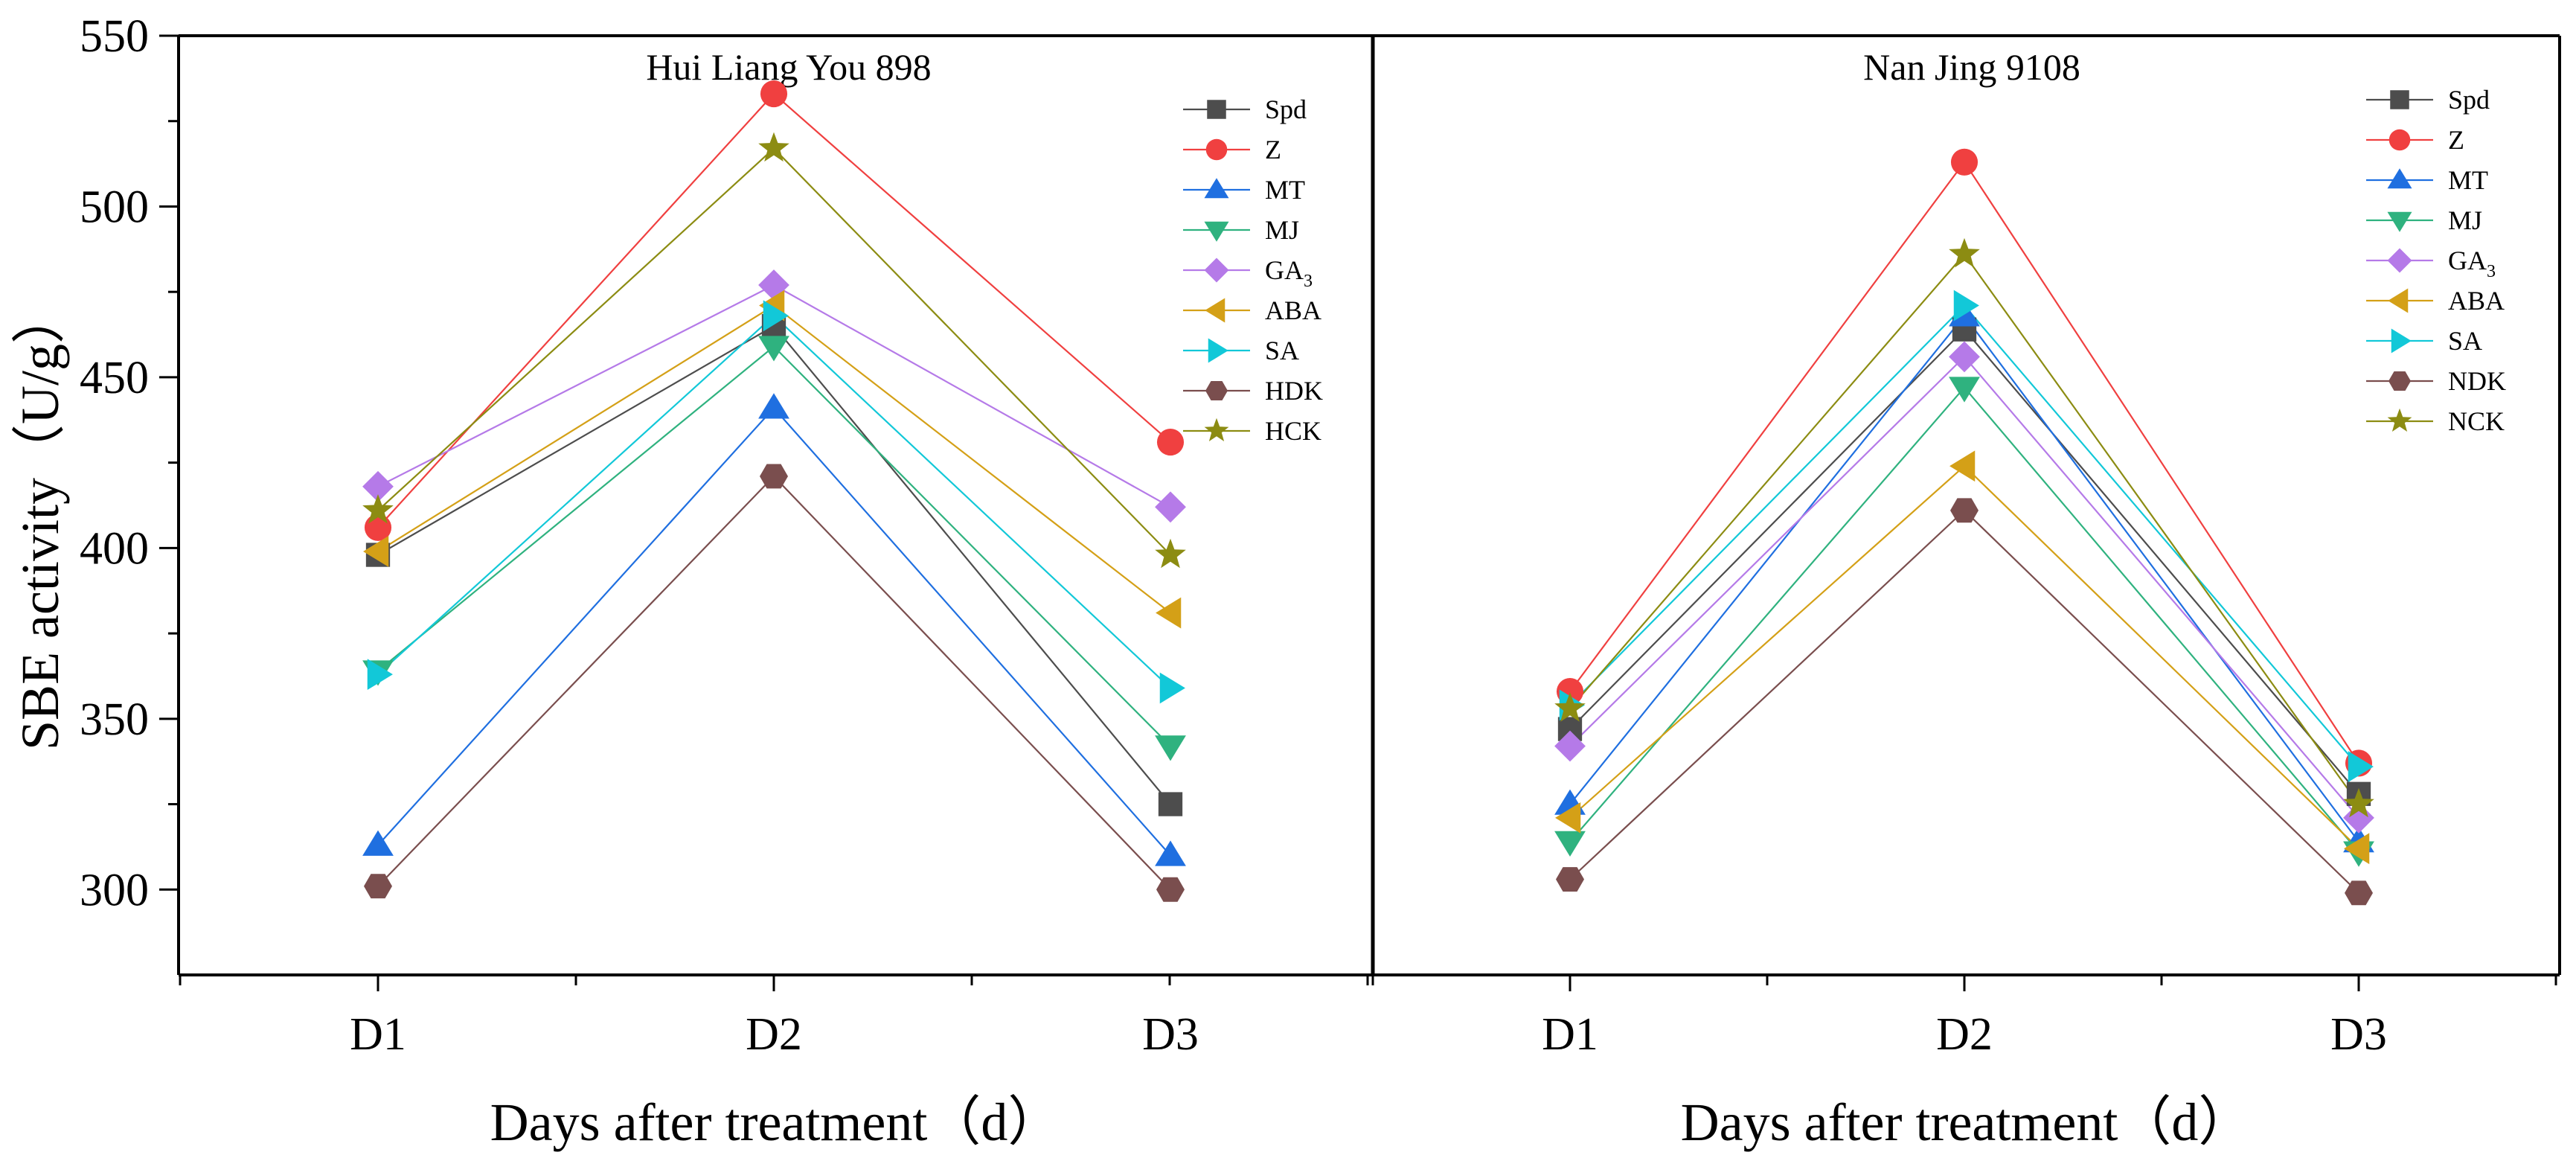  I want to click on y-tick-label: 300, so click(114, 890).